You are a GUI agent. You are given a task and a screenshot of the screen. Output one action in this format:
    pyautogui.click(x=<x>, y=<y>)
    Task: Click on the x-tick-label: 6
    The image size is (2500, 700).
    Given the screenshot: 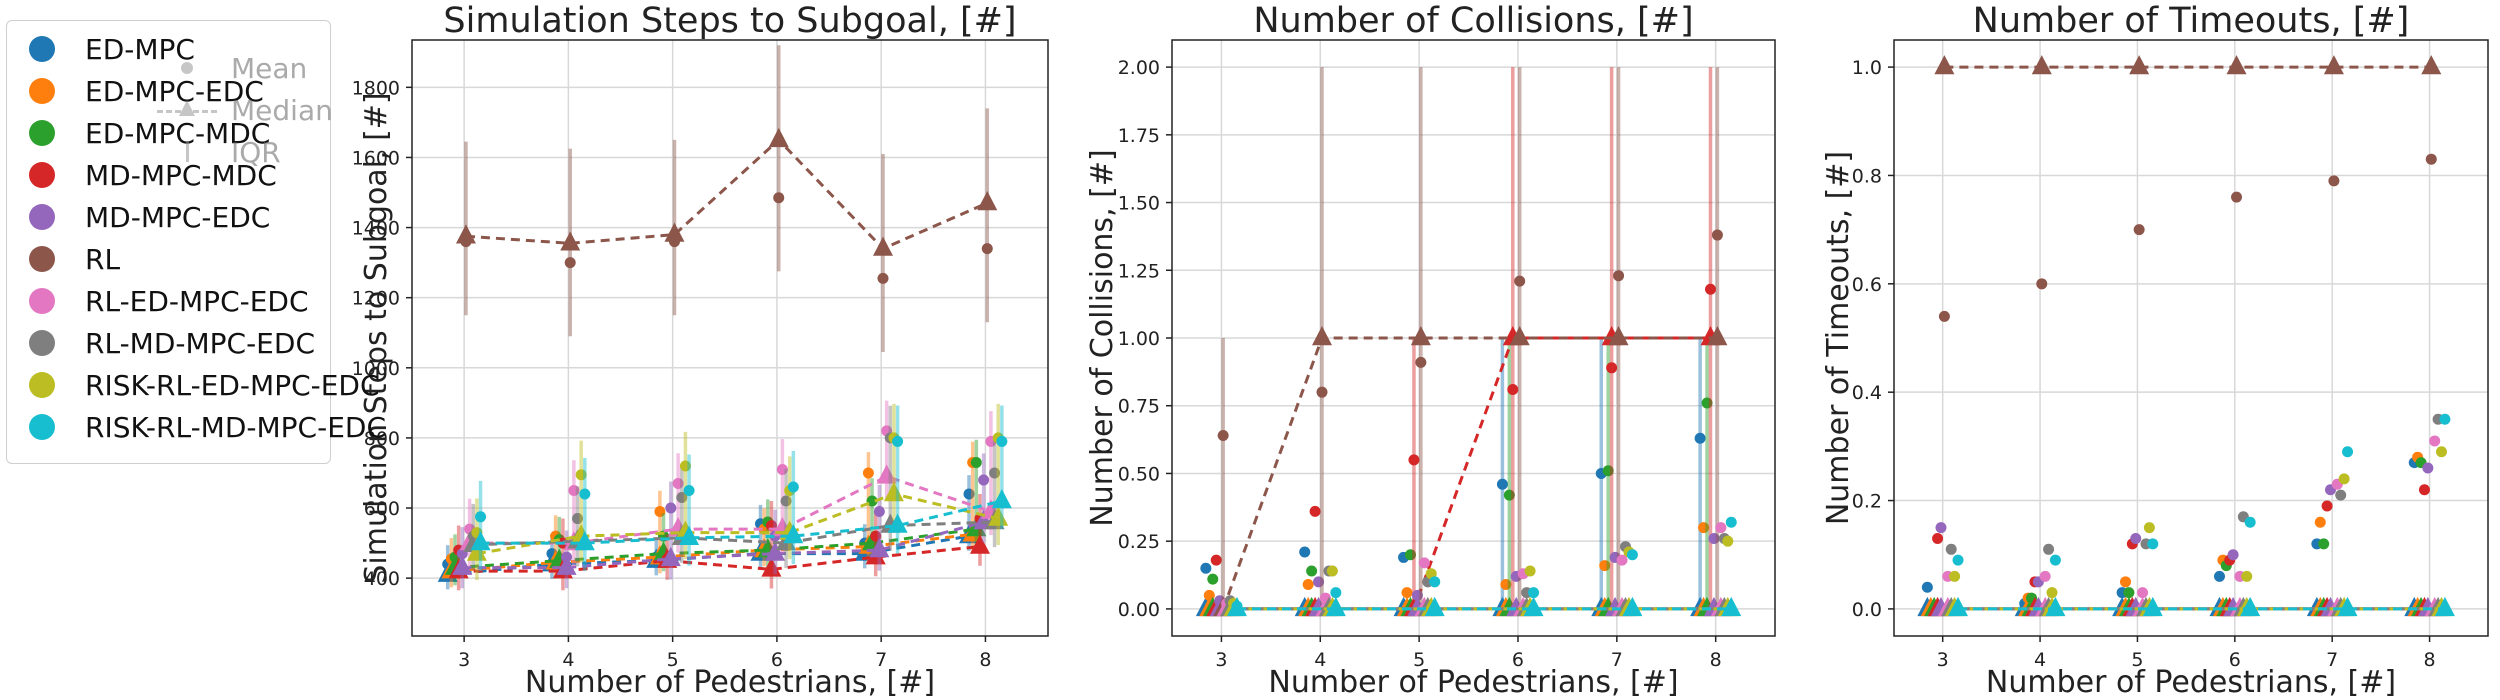 What is the action you would take?
    pyautogui.click(x=1518, y=660)
    